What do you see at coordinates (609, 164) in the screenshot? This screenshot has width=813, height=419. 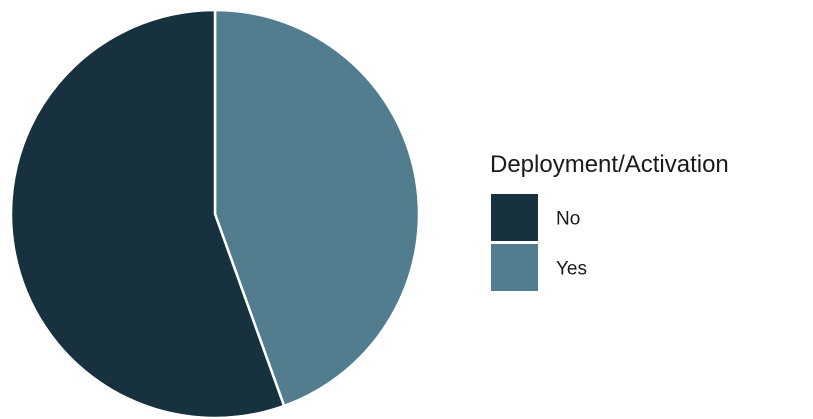 I see `legend-title: Deployment/Activation` at bounding box center [609, 164].